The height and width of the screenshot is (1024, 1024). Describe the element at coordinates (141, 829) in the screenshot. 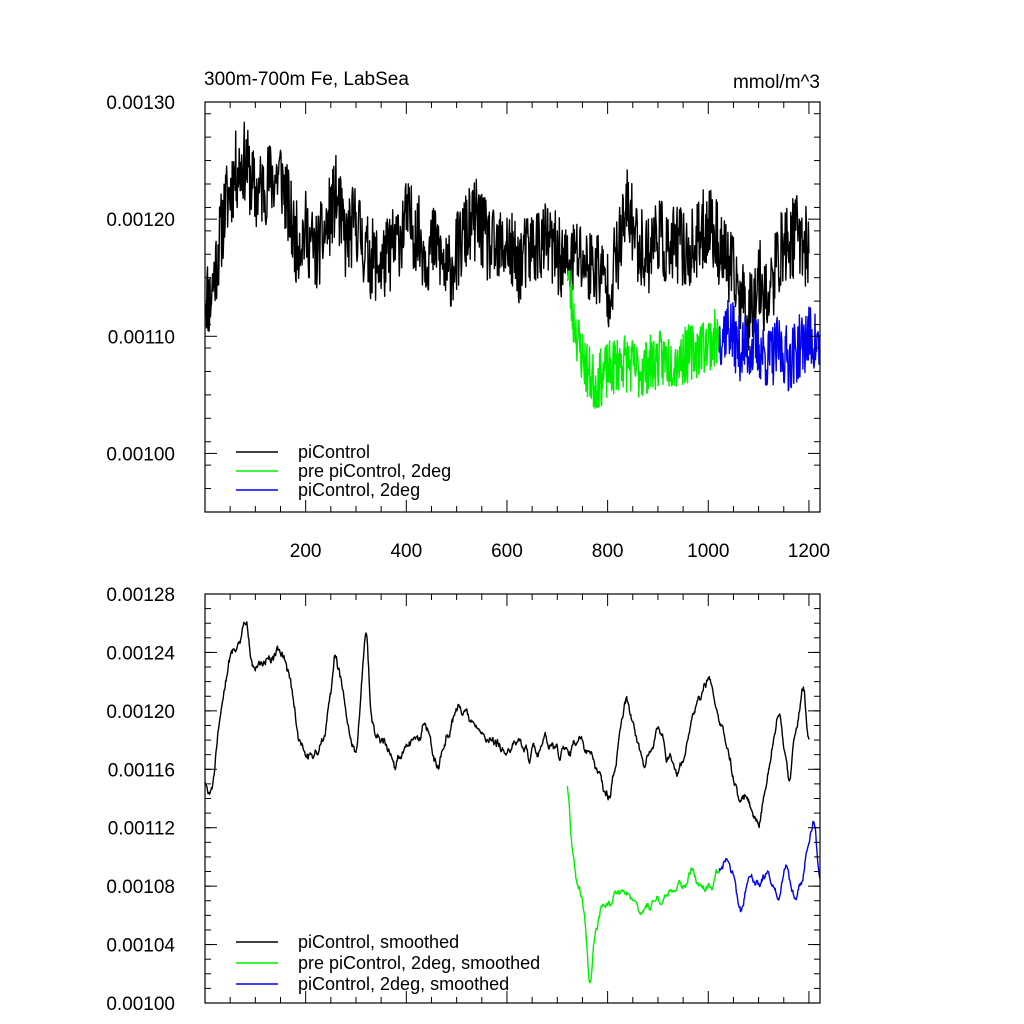

I see `y-tick-label: 0.00112` at that location.